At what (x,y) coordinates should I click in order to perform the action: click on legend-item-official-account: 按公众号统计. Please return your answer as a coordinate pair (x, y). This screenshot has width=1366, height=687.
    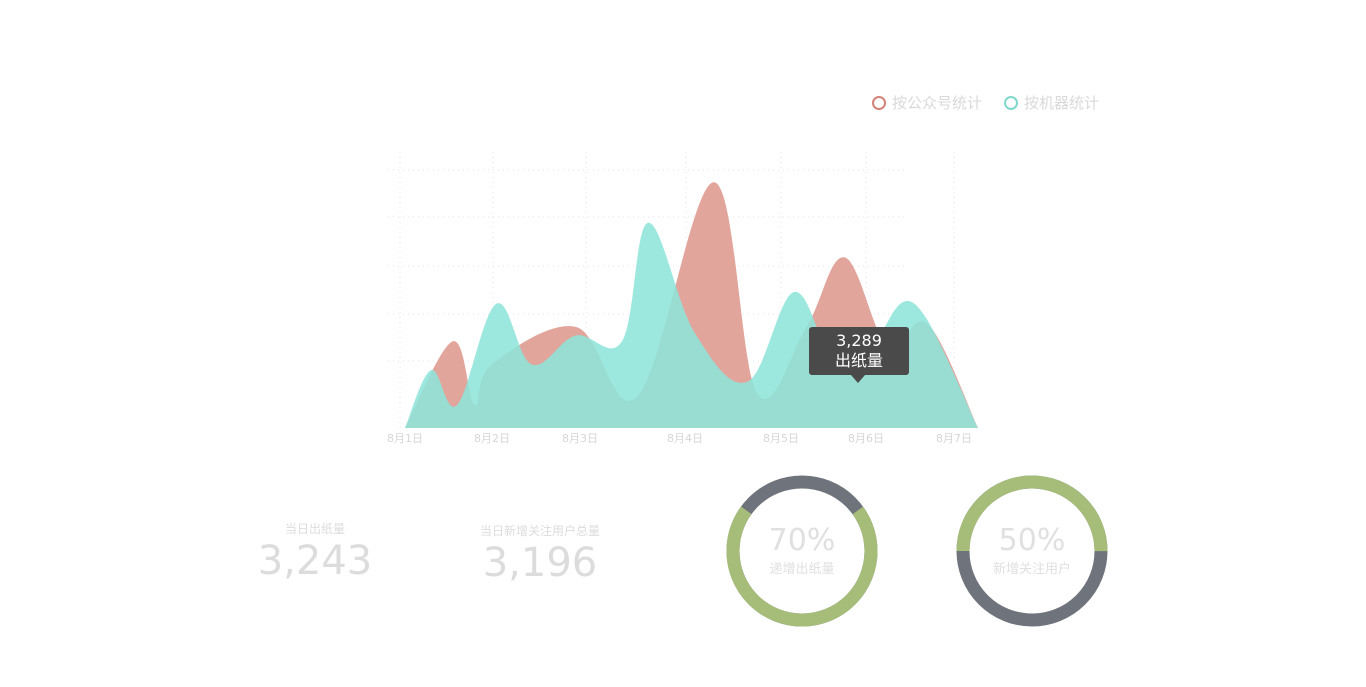
    Looking at the image, I should click on (927, 102).